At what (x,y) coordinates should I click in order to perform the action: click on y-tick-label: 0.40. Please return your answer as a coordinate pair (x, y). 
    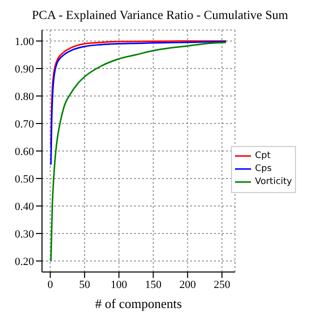
    Looking at the image, I should click on (24, 206).